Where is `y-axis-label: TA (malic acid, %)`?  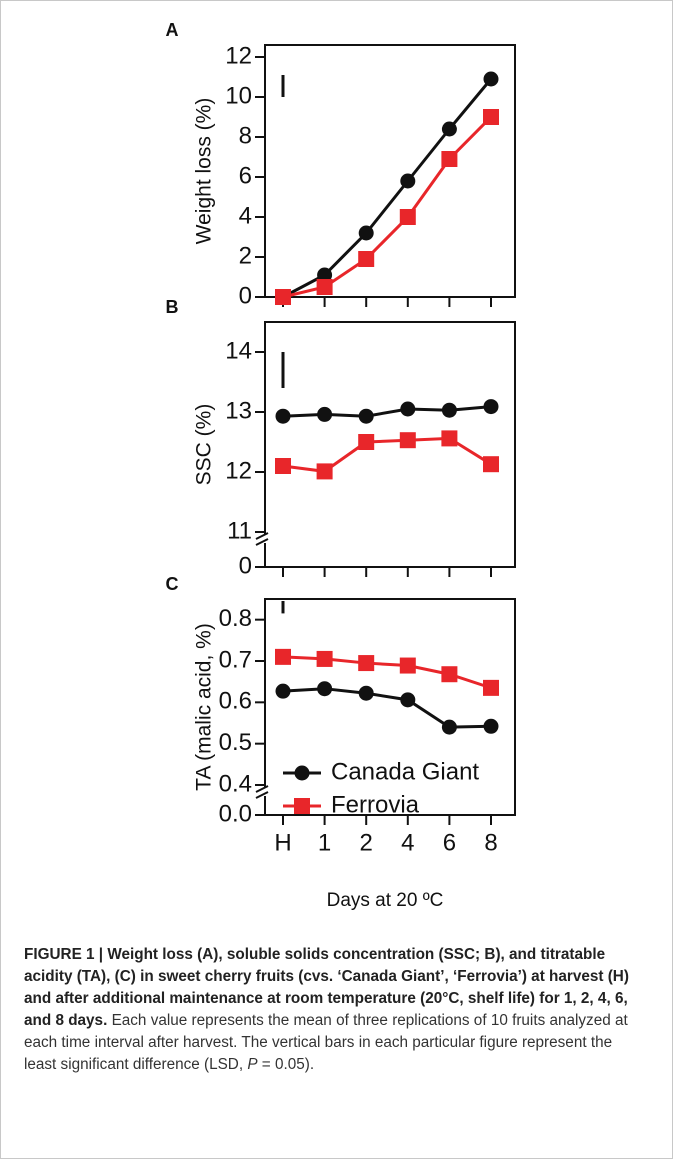
y-axis-label: TA (malic acid, %) is located at coordinates (204, 707).